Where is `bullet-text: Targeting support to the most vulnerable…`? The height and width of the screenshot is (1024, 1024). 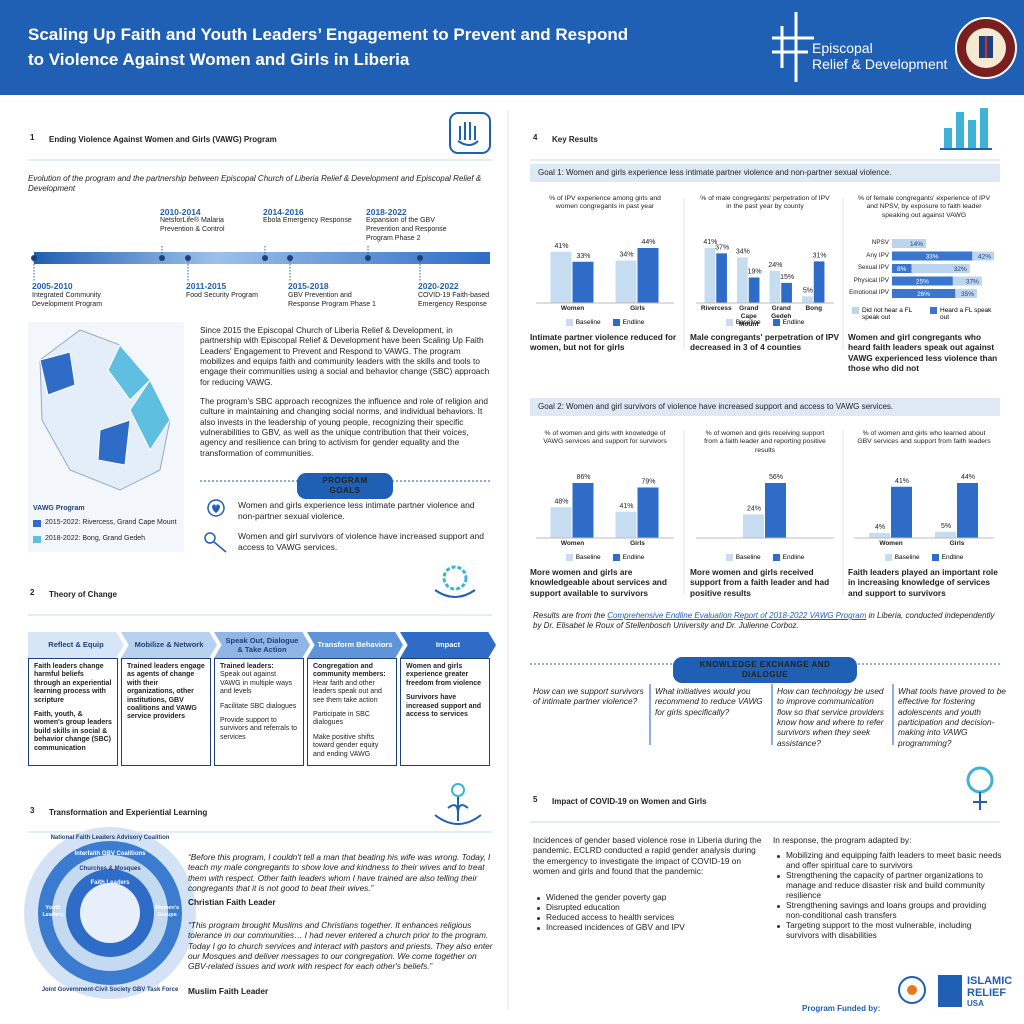
bullet-text: Targeting support to the most vulnerable… is located at coordinates (879, 929).